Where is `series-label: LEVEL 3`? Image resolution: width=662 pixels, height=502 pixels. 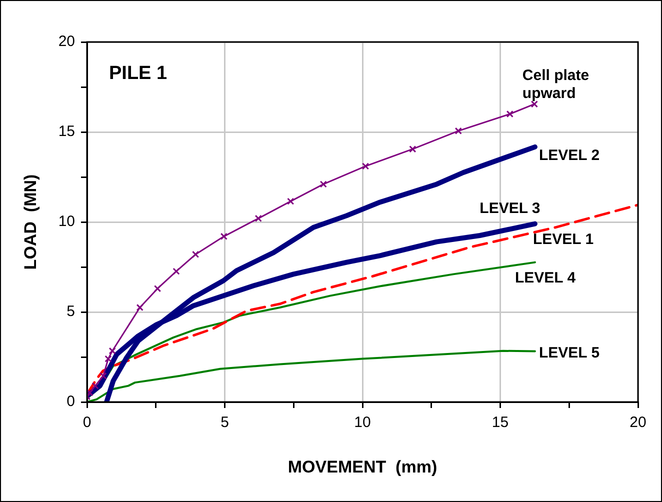 series-label: LEVEL 3 is located at coordinates (510, 208).